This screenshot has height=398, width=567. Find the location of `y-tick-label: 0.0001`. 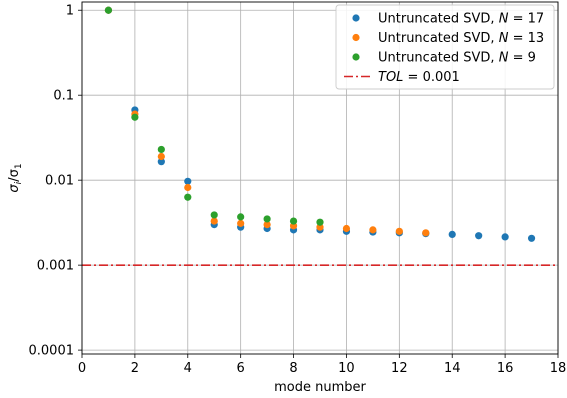

y-tick-label: 0.0001 is located at coordinates (52, 351).